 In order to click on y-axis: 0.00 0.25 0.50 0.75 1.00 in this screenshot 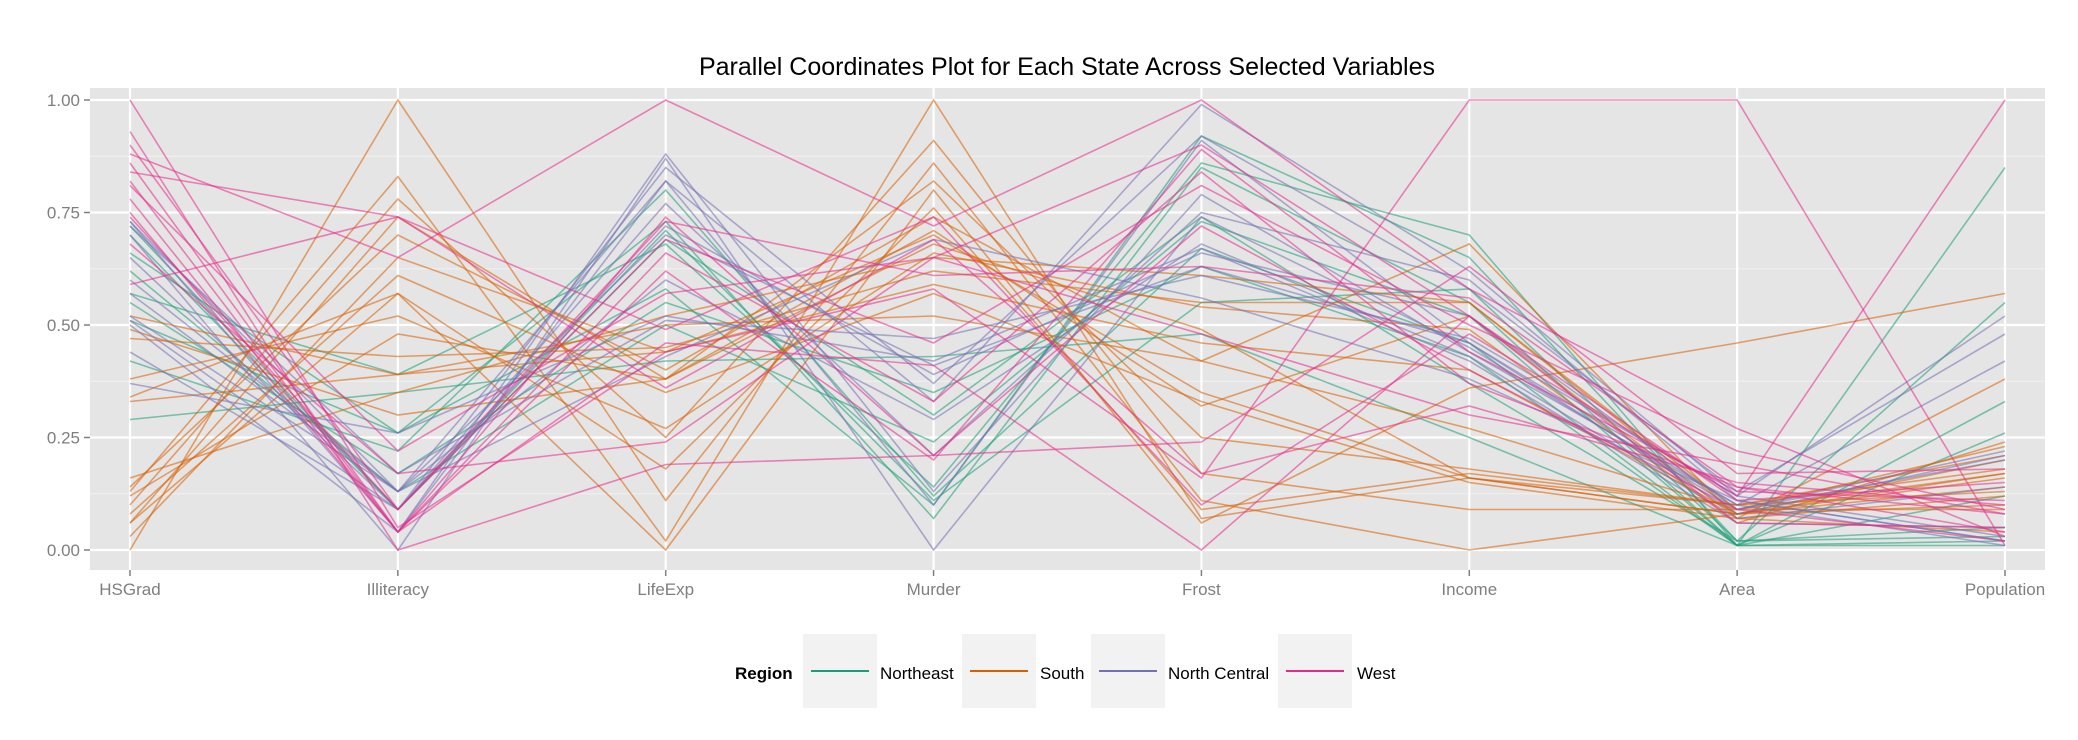, I will do `click(68, 325)`.